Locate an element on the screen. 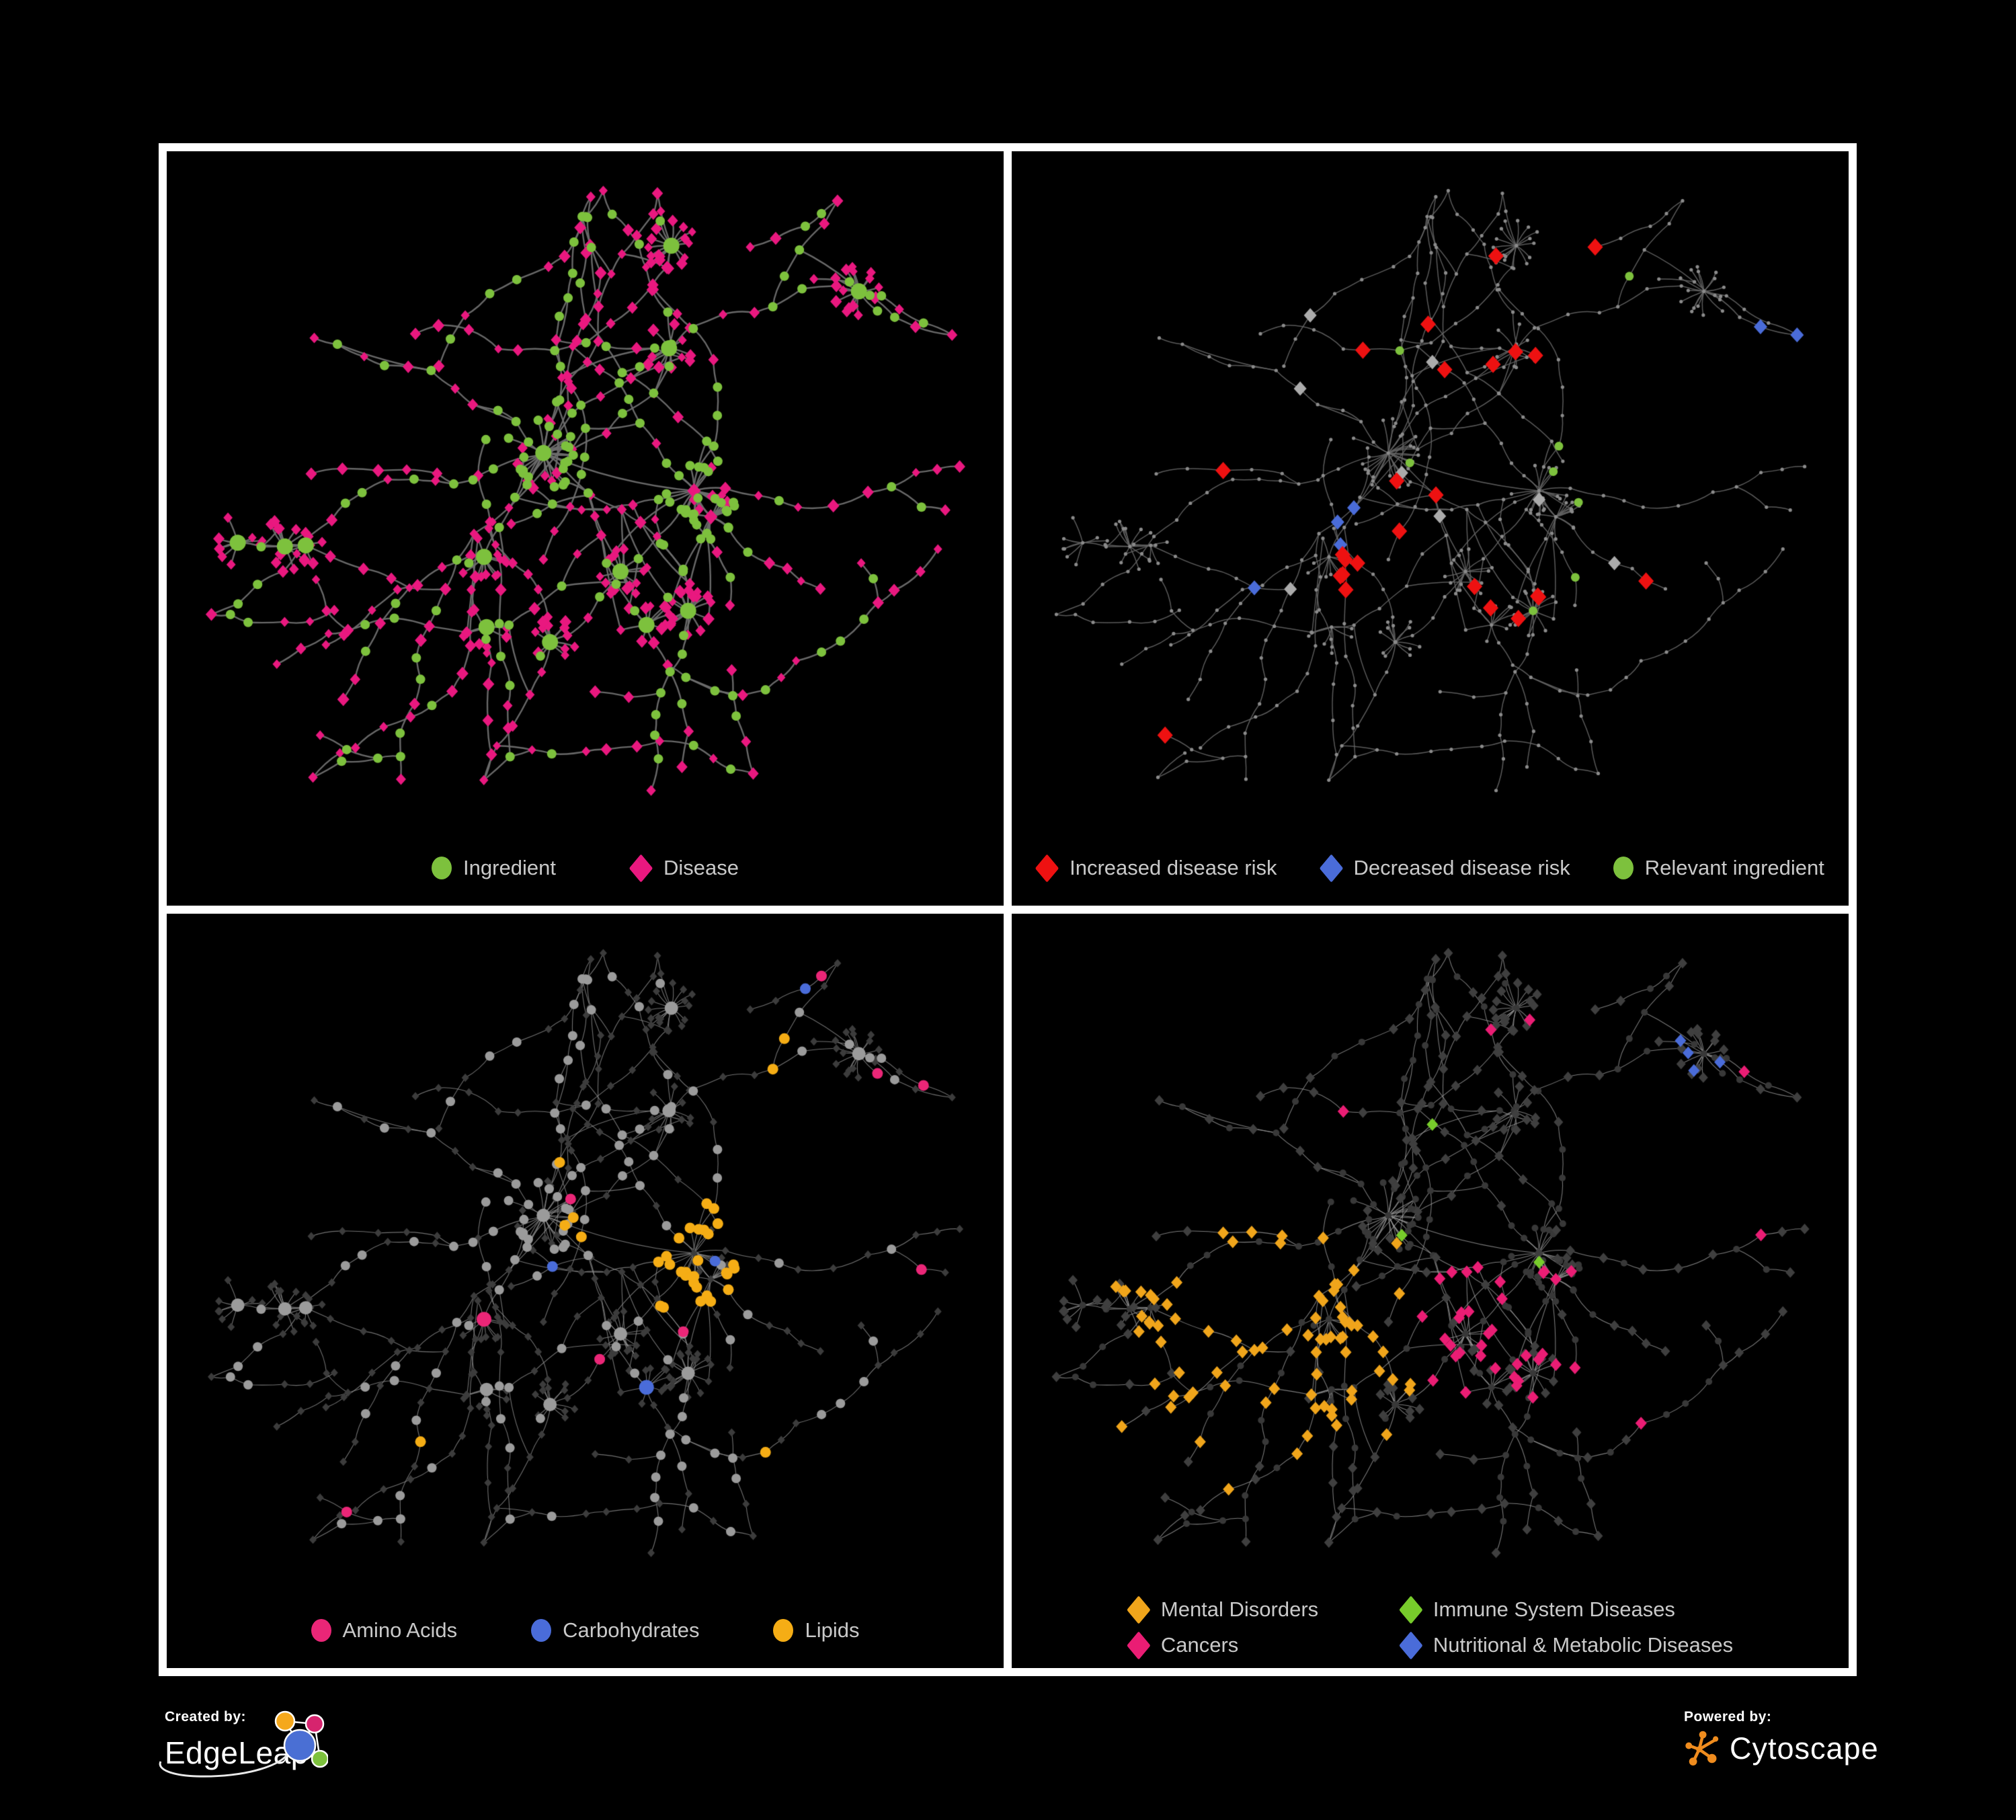 Image resolution: width=2016 pixels, height=1820 pixels. nutrient-class-legend: Amino Acids Carbohydrates Lipids is located at coordinates (585, 1630).